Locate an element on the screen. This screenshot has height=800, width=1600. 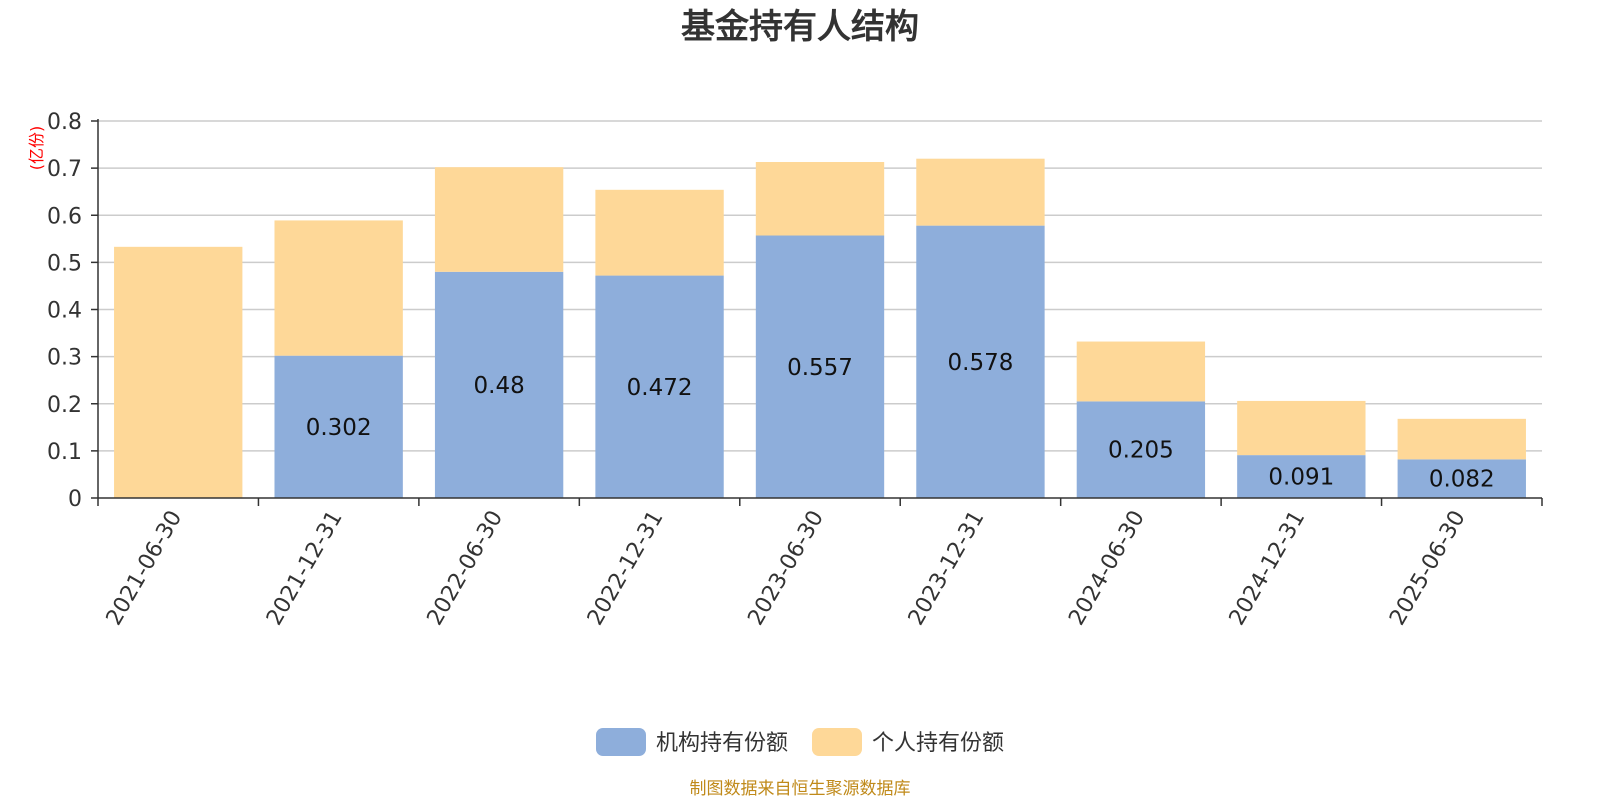
y-axis-unit: (亿份) is located at coordinates (36, 148).